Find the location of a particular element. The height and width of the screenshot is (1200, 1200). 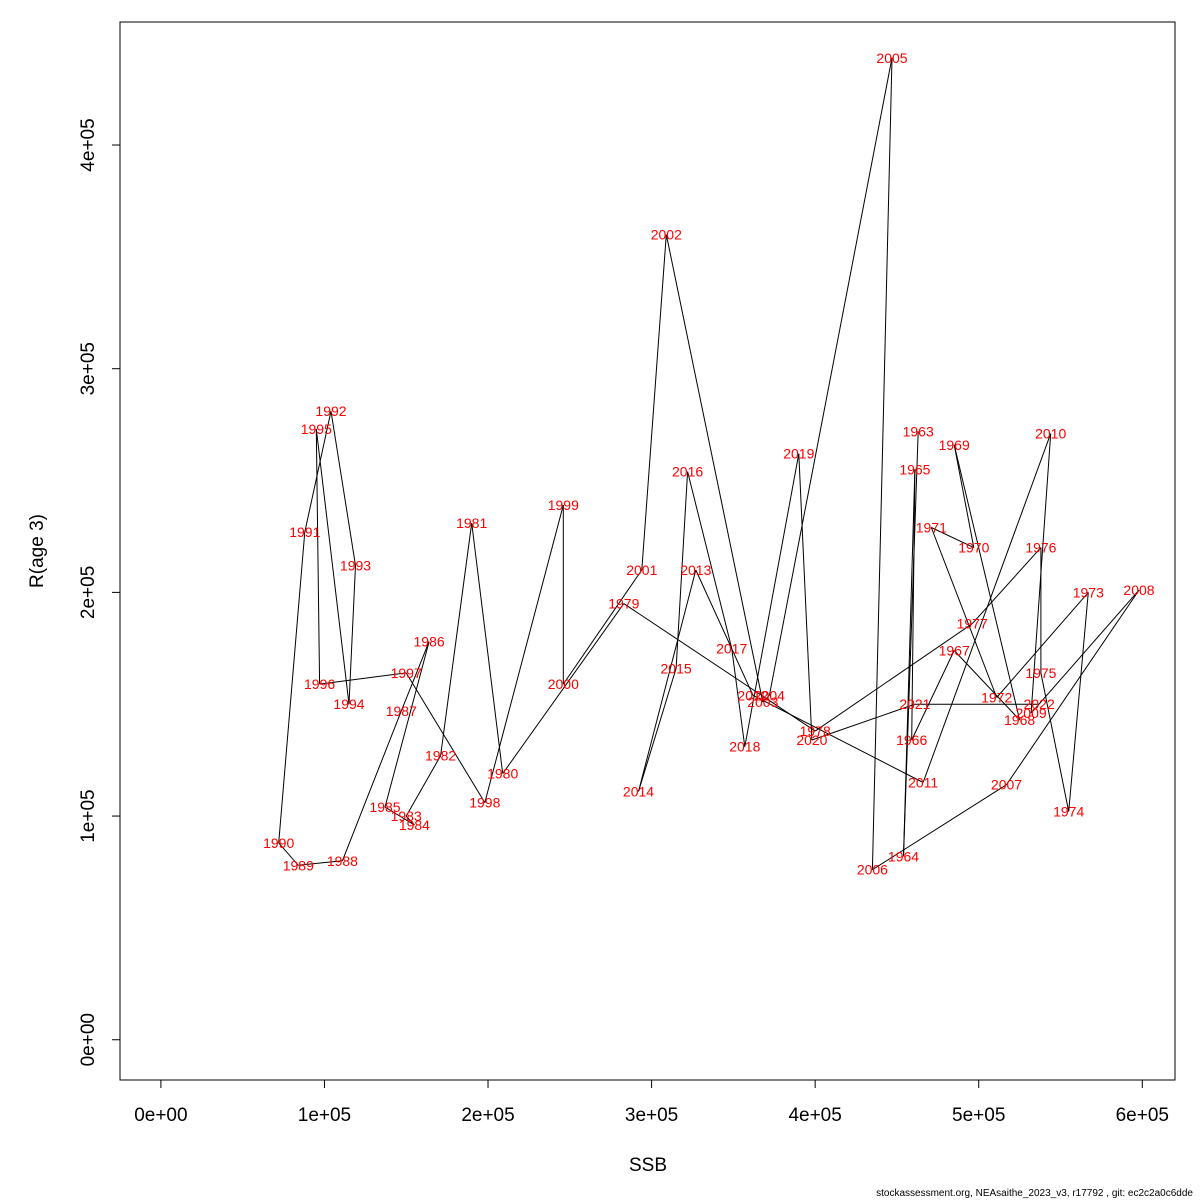

point-label-1999: 1999 is located at coordinates (563, 505).